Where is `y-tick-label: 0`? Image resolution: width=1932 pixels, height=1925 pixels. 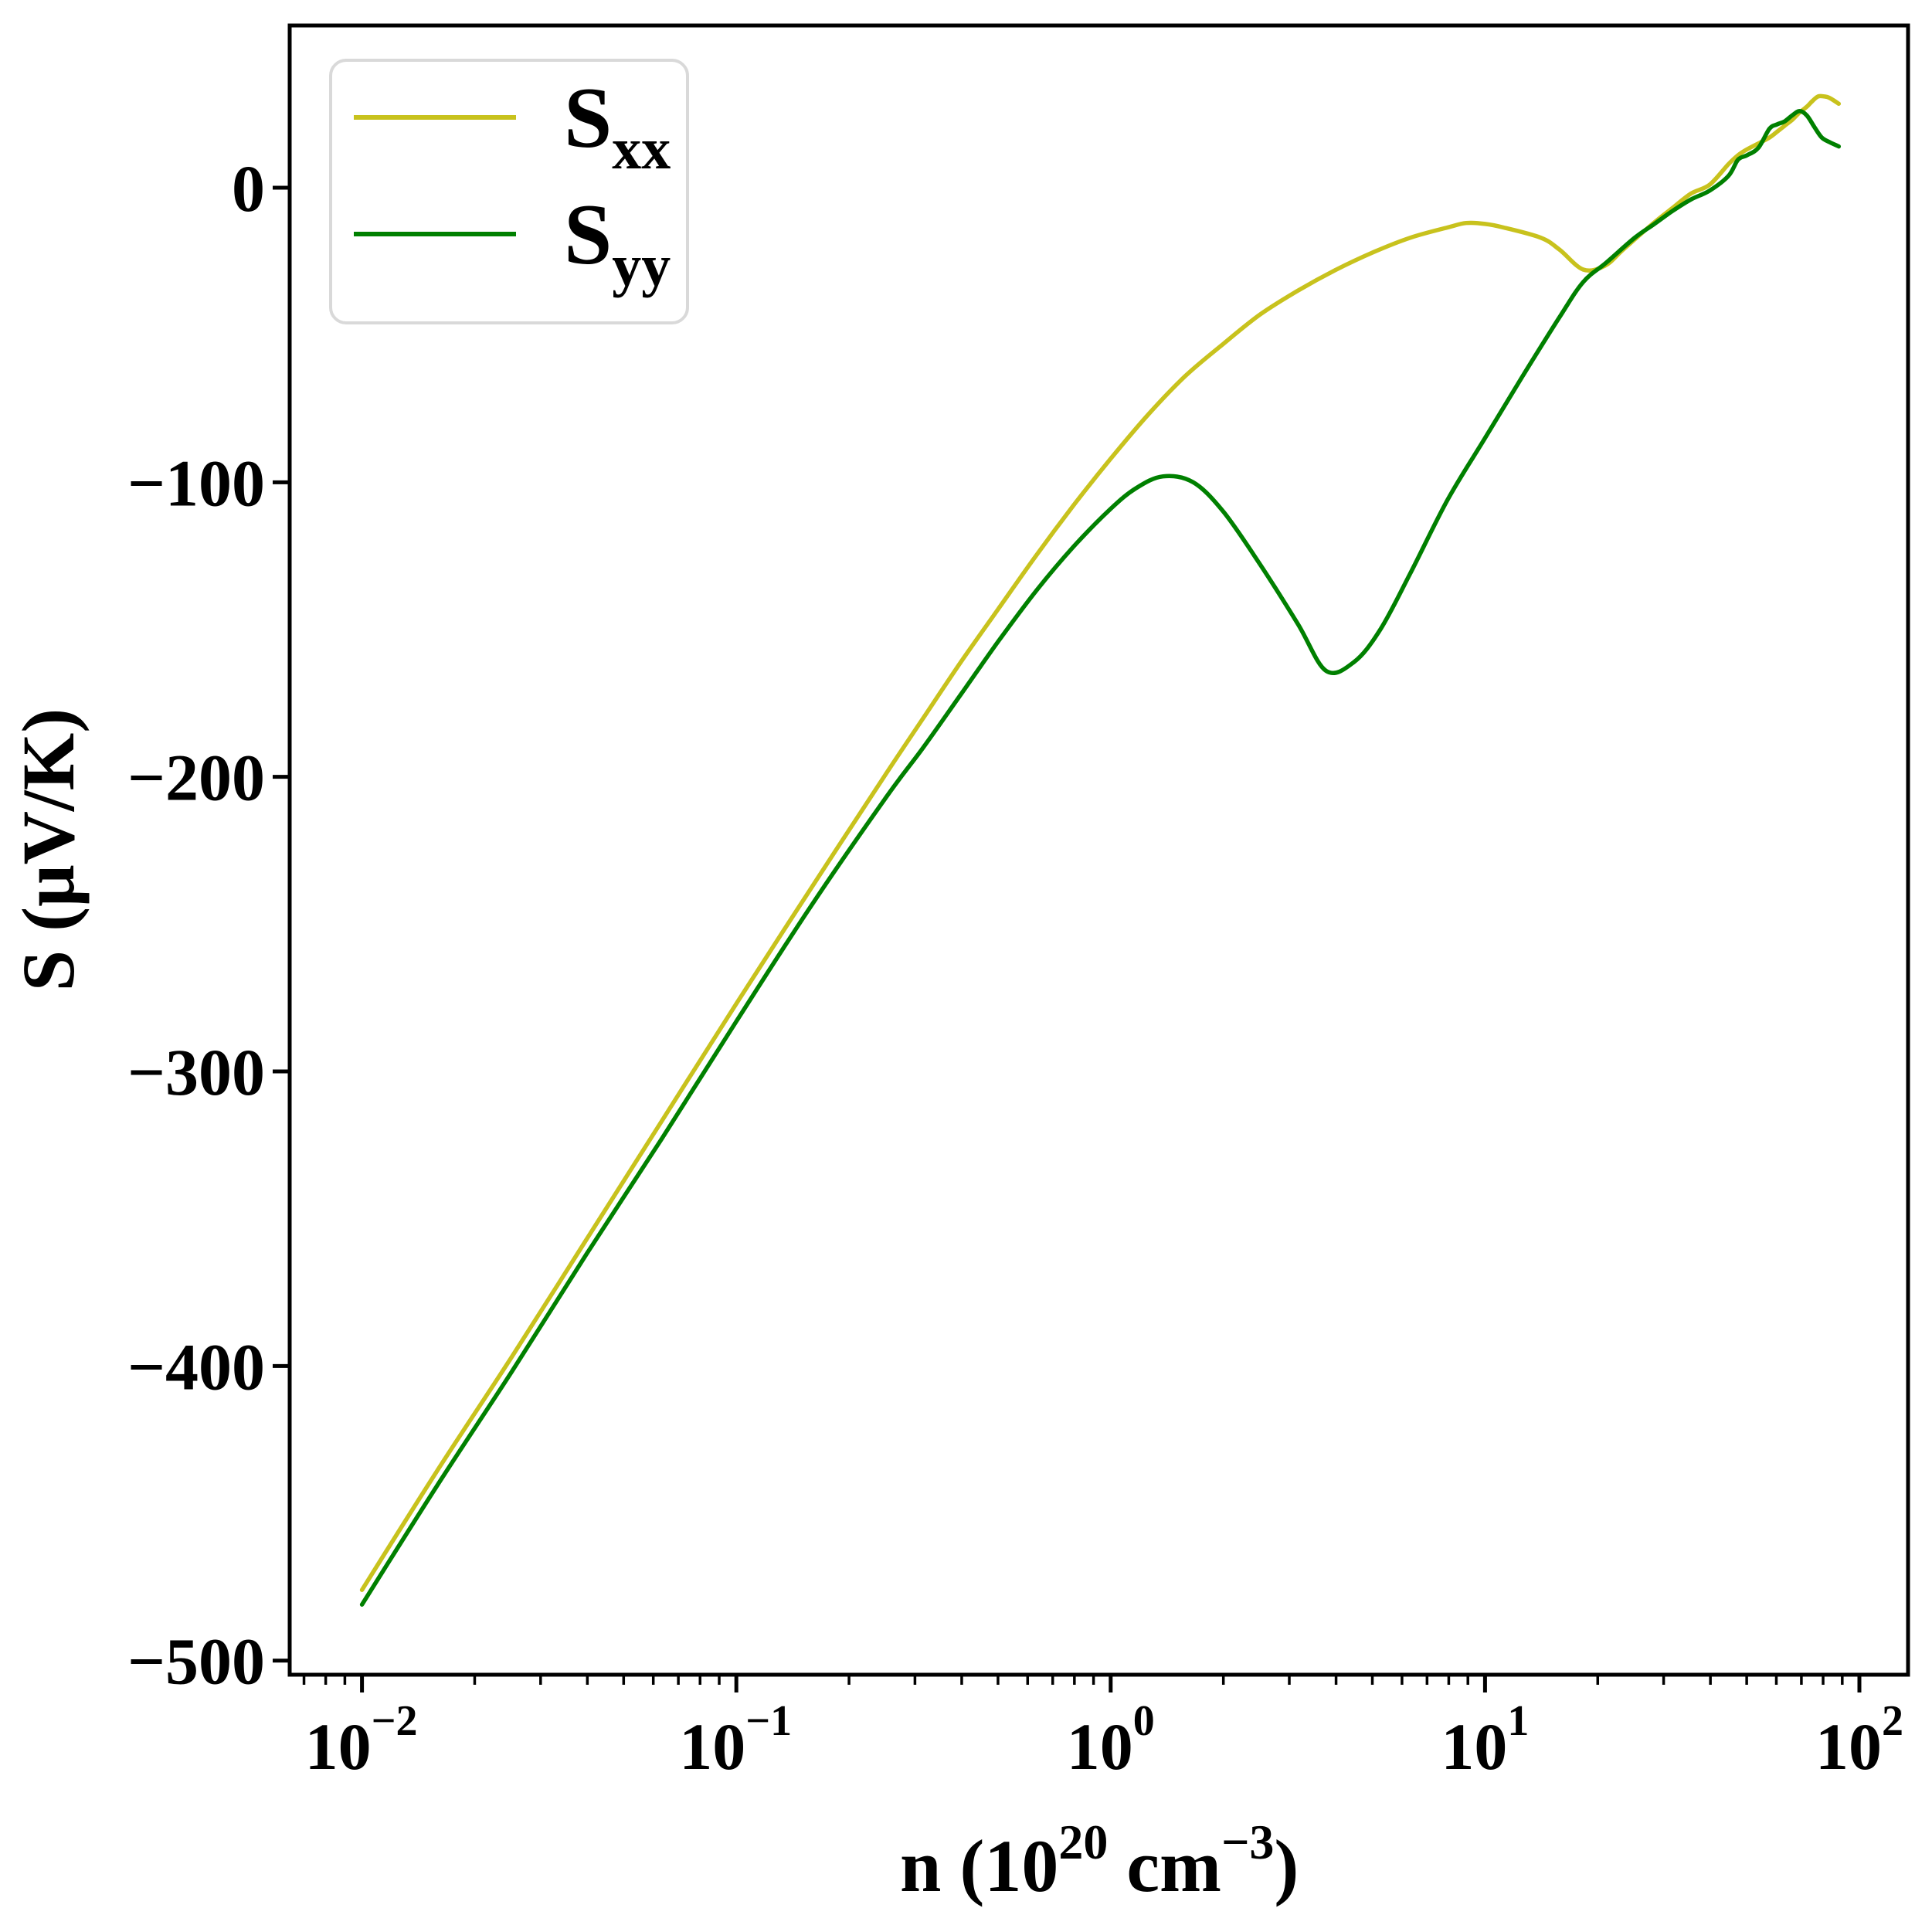 y-tick-label: 0 is located at coordinates (249, 188).